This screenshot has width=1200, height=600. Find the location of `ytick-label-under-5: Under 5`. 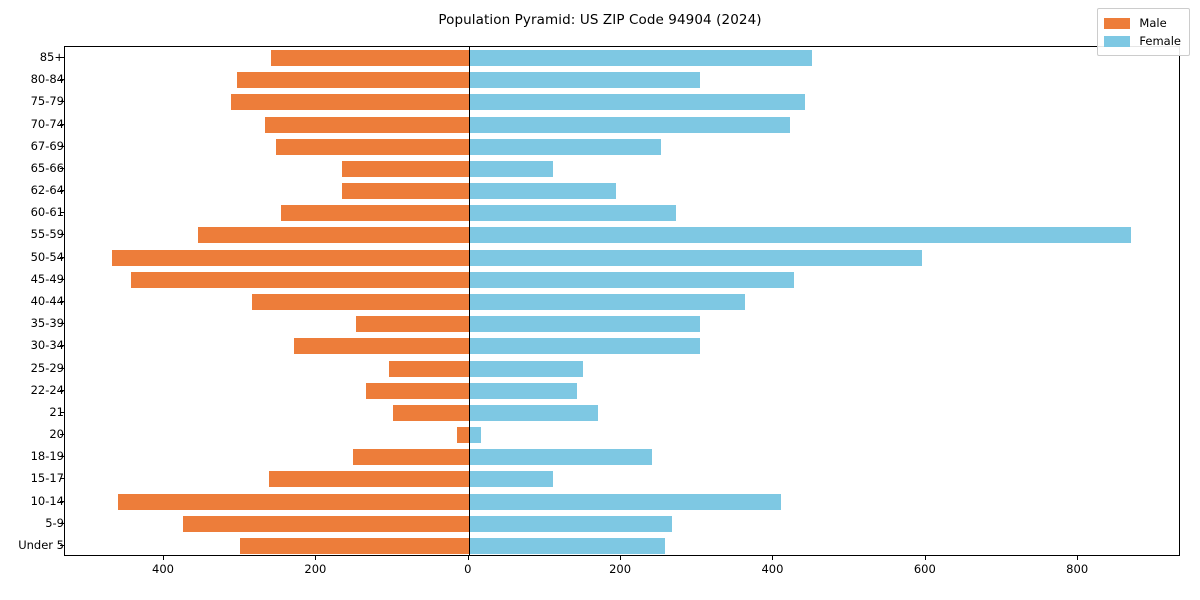

ytick-label-under-5: Under 5 is located at coordinates (41, 544).